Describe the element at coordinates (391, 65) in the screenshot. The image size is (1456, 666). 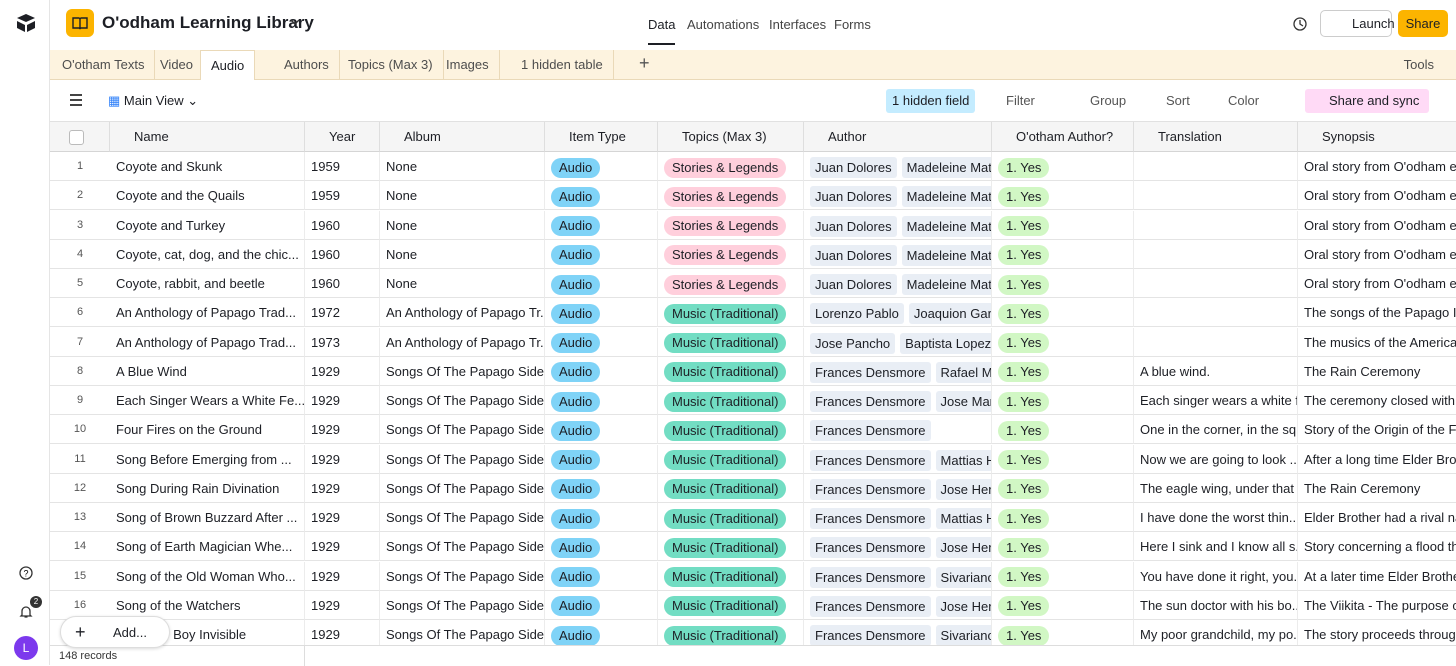
I see `table-tab: Topics (Max 3)` at that location.